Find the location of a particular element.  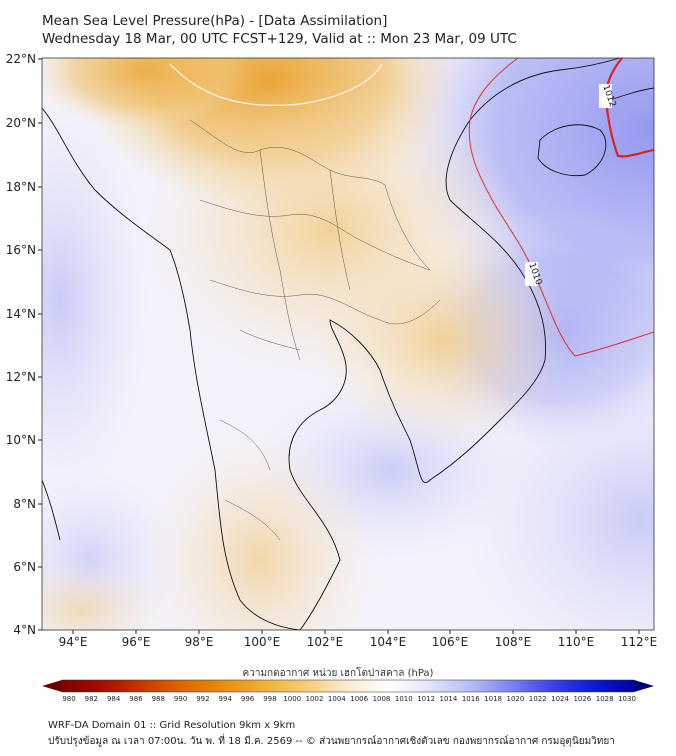

lat-label: 4°N is located at coordinates (24, 630).